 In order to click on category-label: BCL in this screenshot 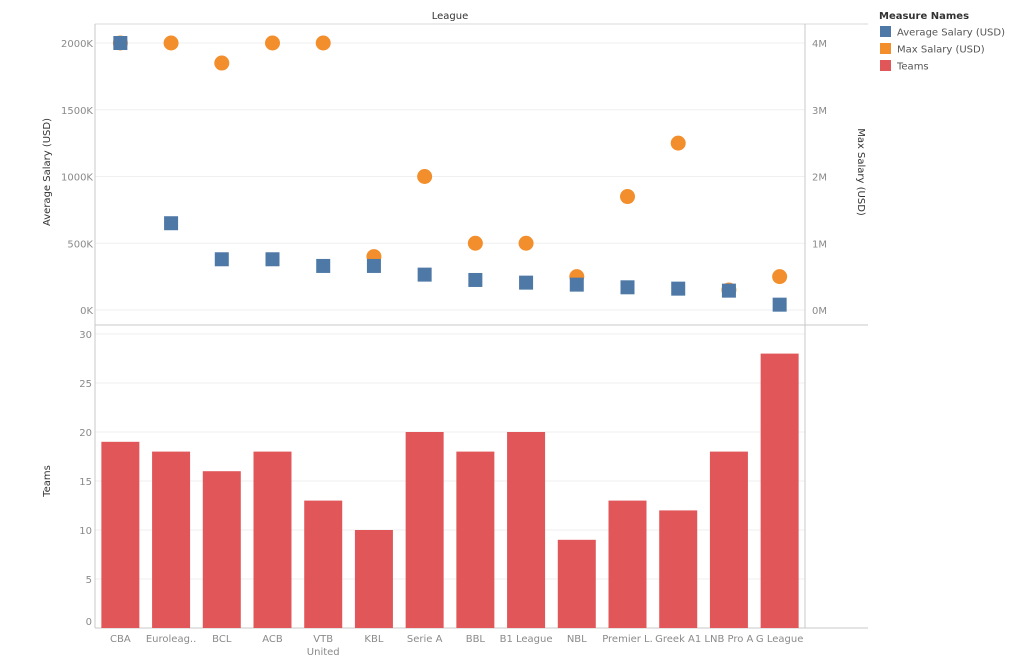, I will do `click(222, 639)`.